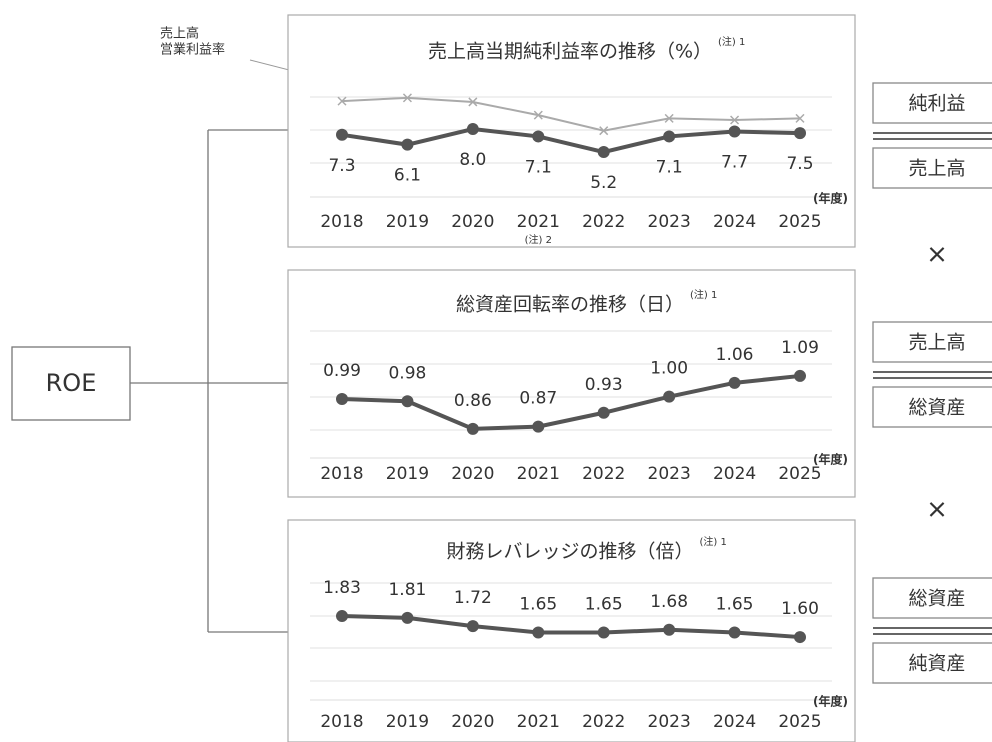 Image resolution: width=992 pixels, height=742 pixels. What do you see at coordinates (570, 52) in the screenshot?
I see `chart-title: 売上高当期純利益率の推移（%）` at bounding box center [570, 52].